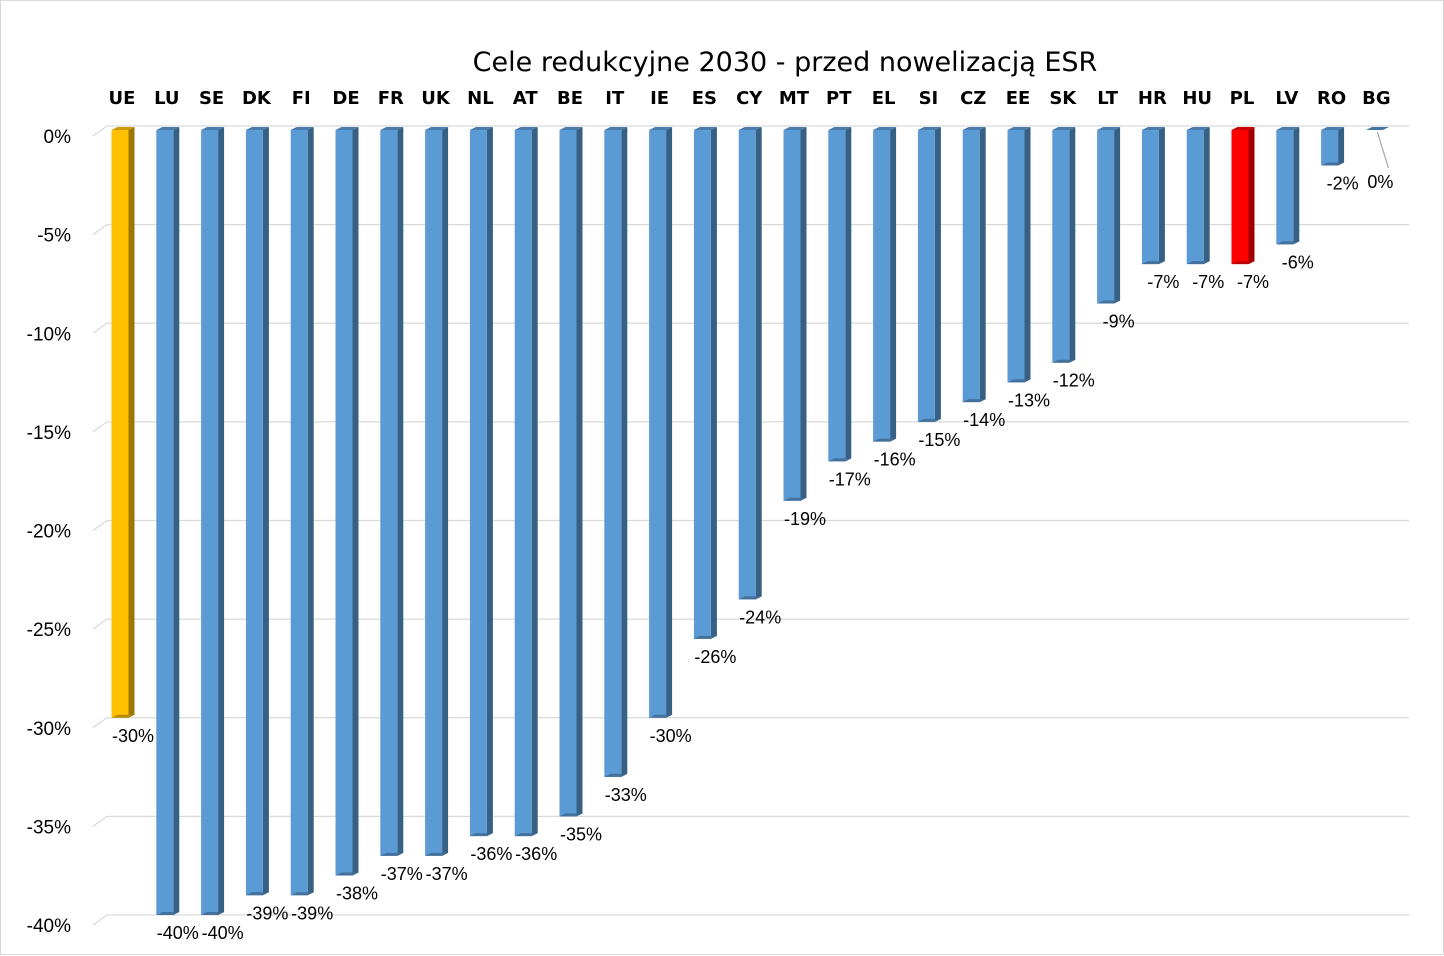 The width and height of the screenshot is (1444, 956). Describe the element at coordinates (536, 854) in the screenshot. I see `data-label: -36%` at that location.